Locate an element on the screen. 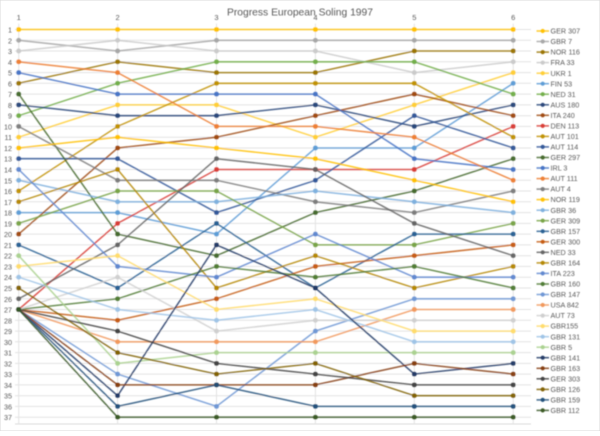 This screenshot has width=600, height=436. svg-text: FRA 33 is located at coordinates (563, 62).